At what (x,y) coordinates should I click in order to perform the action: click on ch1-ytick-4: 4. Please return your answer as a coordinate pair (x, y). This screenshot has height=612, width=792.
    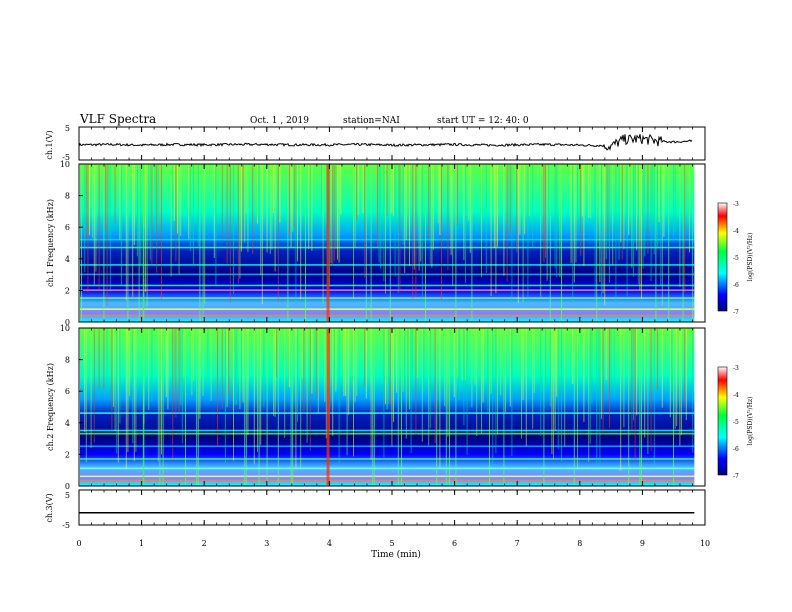
    Looking at the image, I should click on (67, 259).